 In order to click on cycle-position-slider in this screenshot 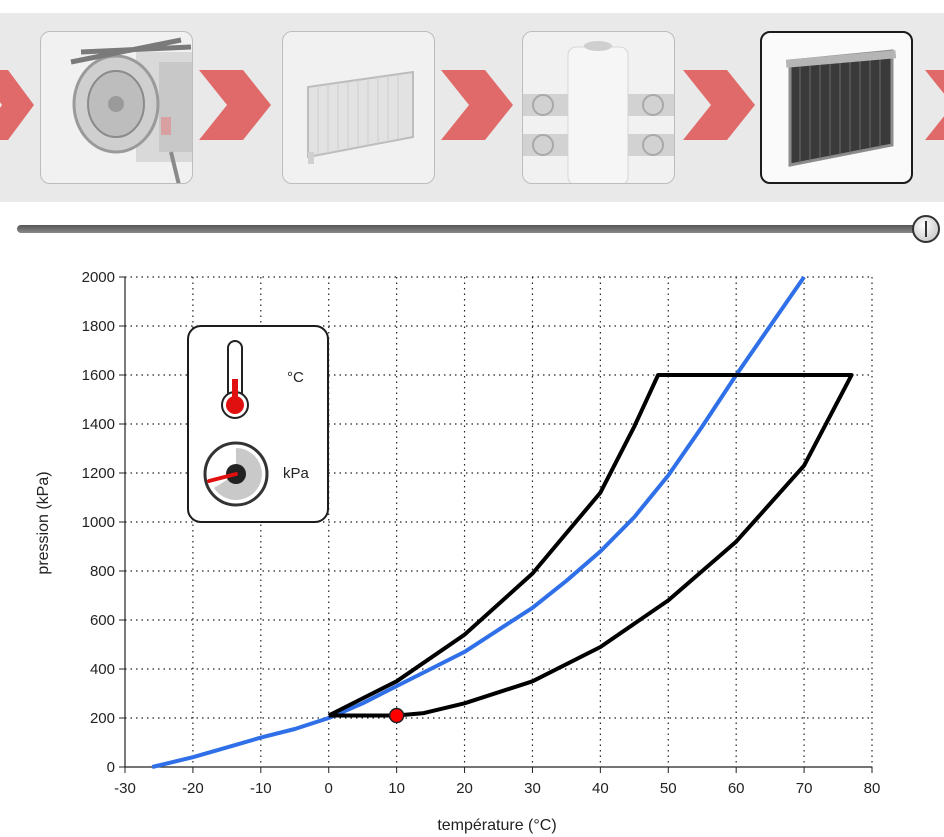, I will do `click(478, 229)`.